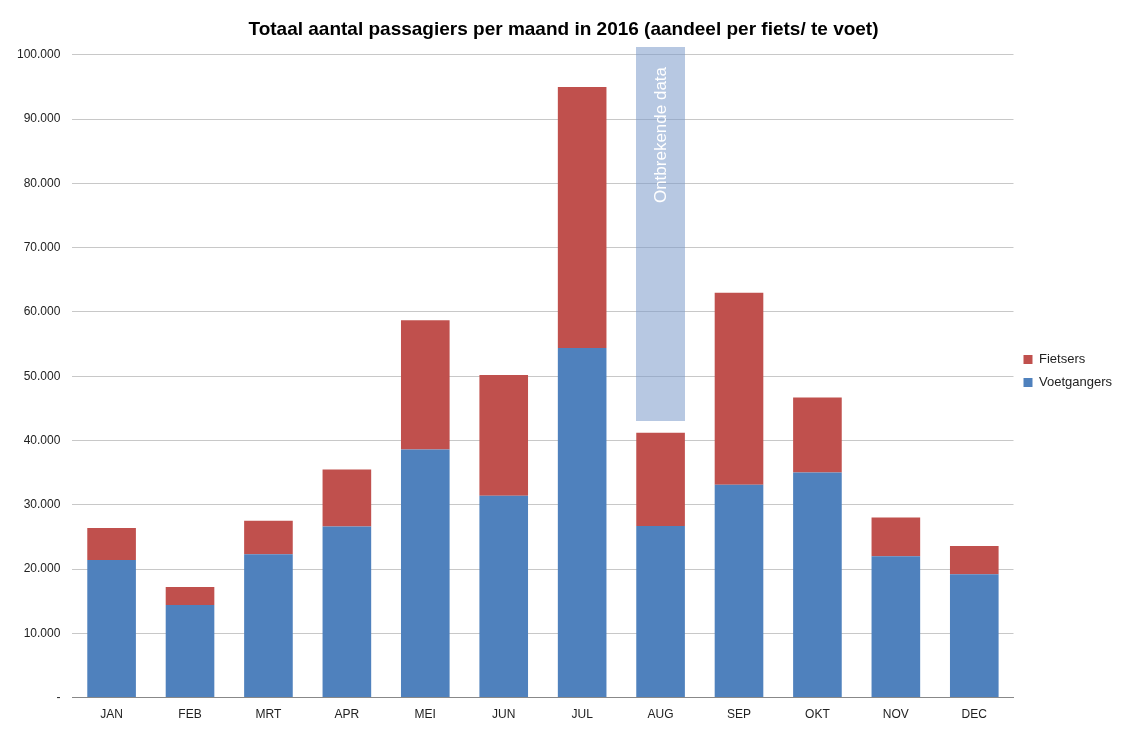 The width and height of the screenshot is (1127, 742). I want to click on x-tick-label: OKT, so click(818, 714).